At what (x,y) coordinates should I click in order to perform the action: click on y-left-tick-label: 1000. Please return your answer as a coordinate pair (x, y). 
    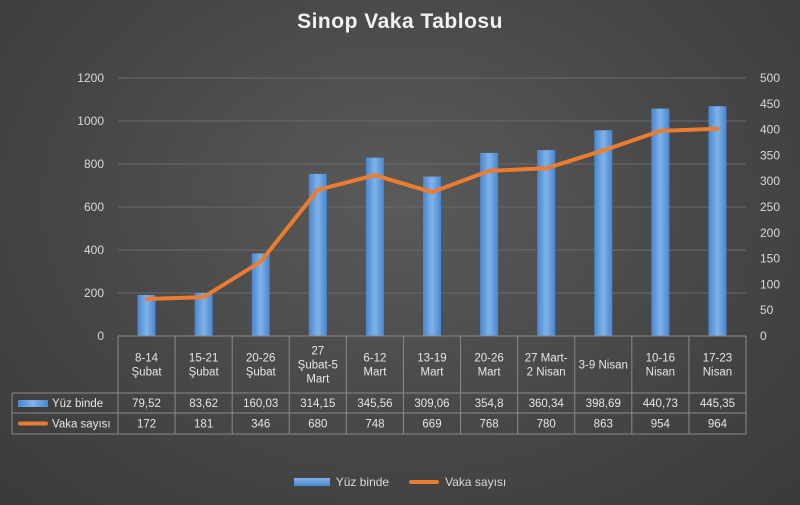
    Looking at the image, I should click on (90, 121).